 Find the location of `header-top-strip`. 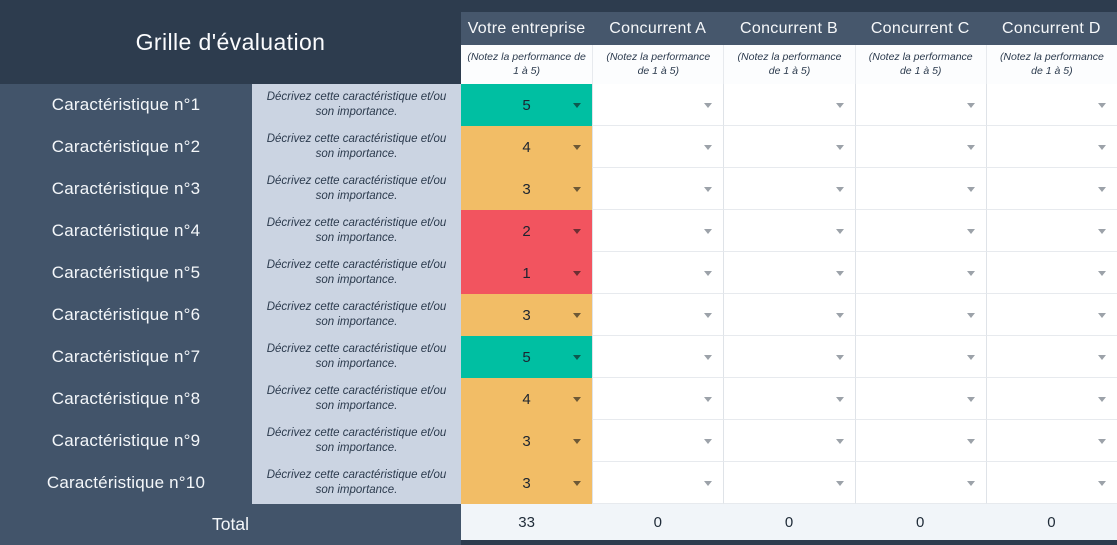

header-top-strip is located at coordinates (1051, 6).